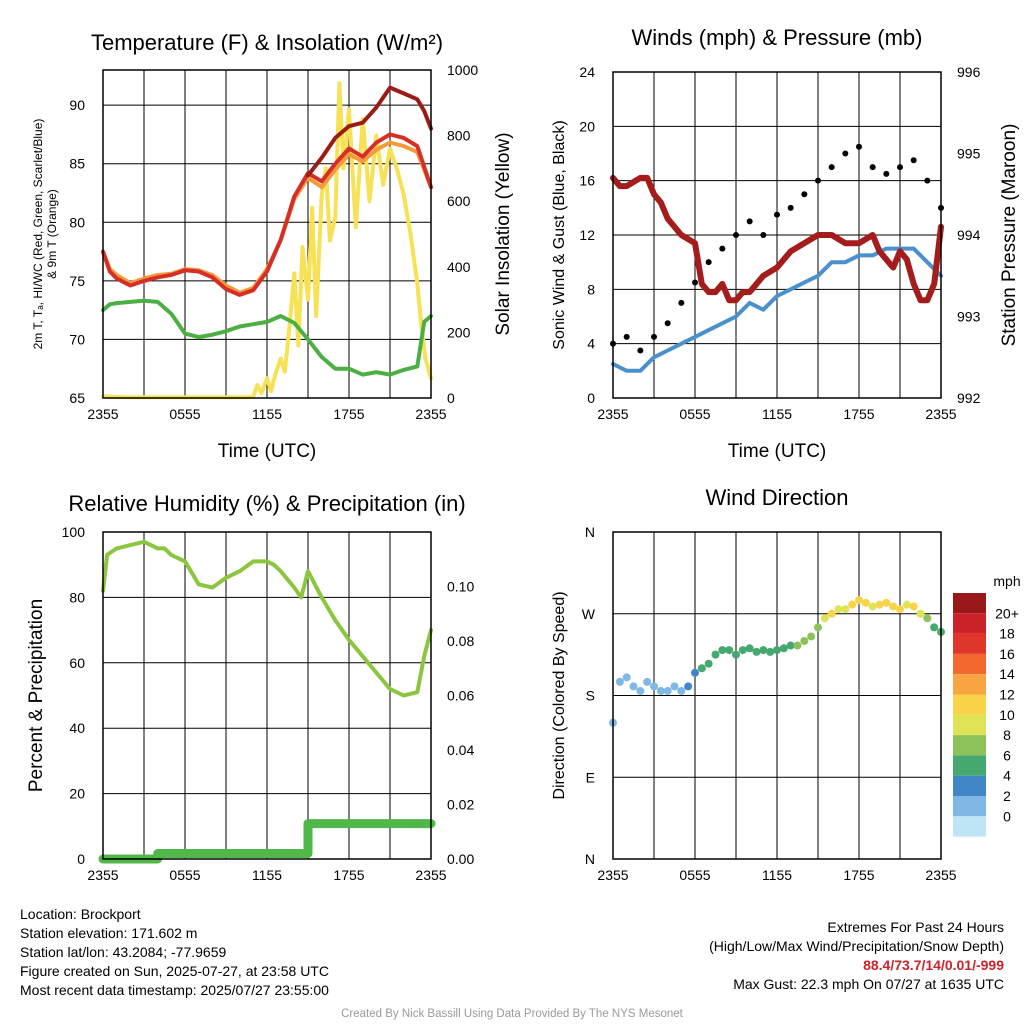 The height and width of the screenshot is (1024, 1024). I want to click on y2-axis-label: Solar Insolation (Yellow), so click(503, 233).